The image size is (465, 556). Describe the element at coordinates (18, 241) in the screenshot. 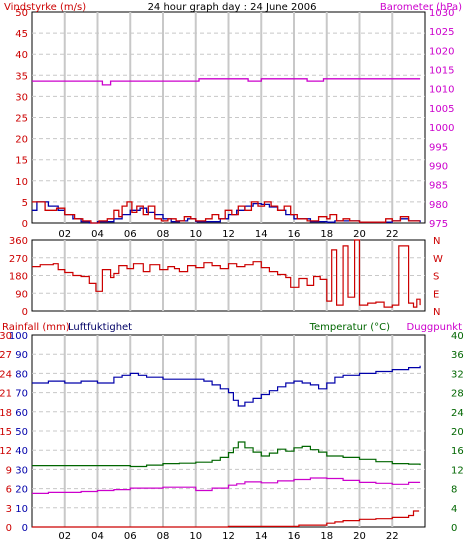

I see `left-tick-label: 360` at that location.